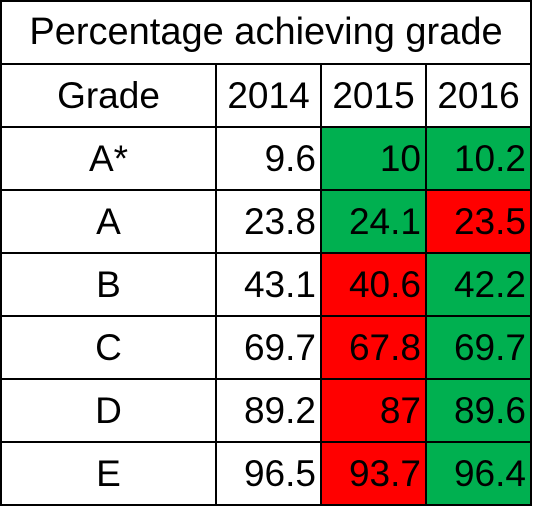 This screenshot has height=506, width=554. I want to click on value-cell: 10.2, so click(478, 158).